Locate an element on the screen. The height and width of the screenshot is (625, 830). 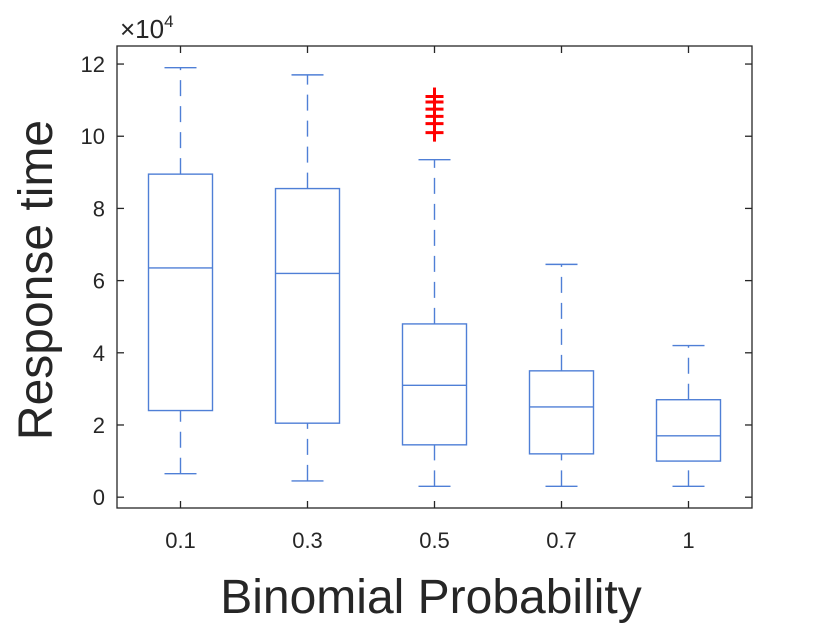
y-axis-title: Response time is located at coordinates (36, 280).